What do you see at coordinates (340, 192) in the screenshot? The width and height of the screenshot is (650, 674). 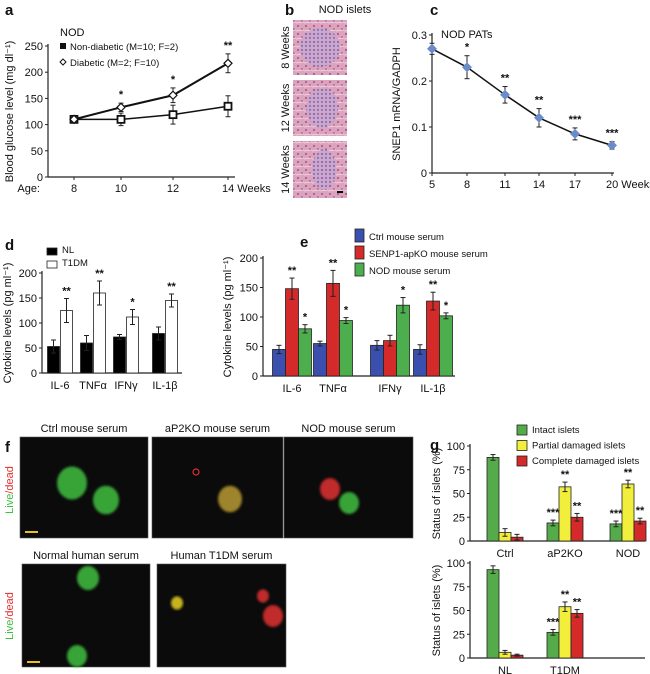 I see `scale-bar` at bounding box center [340, 192].